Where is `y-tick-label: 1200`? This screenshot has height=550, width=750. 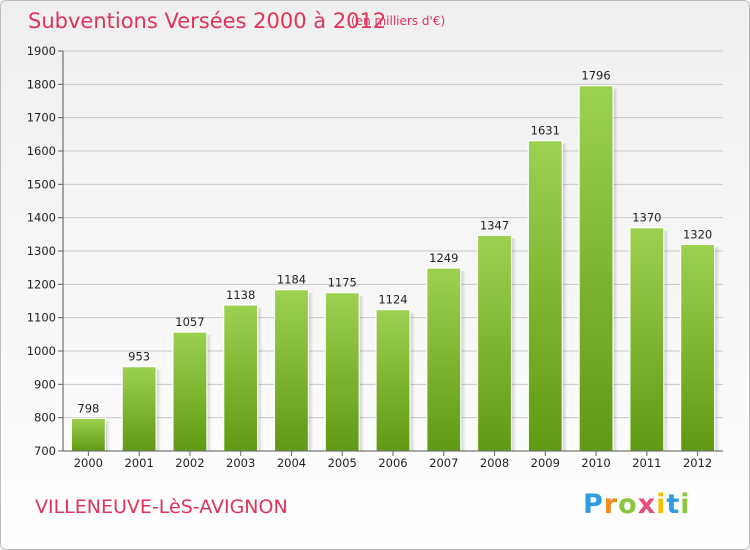 y-tick-label: 1200 is located at coordinates (41, 284).